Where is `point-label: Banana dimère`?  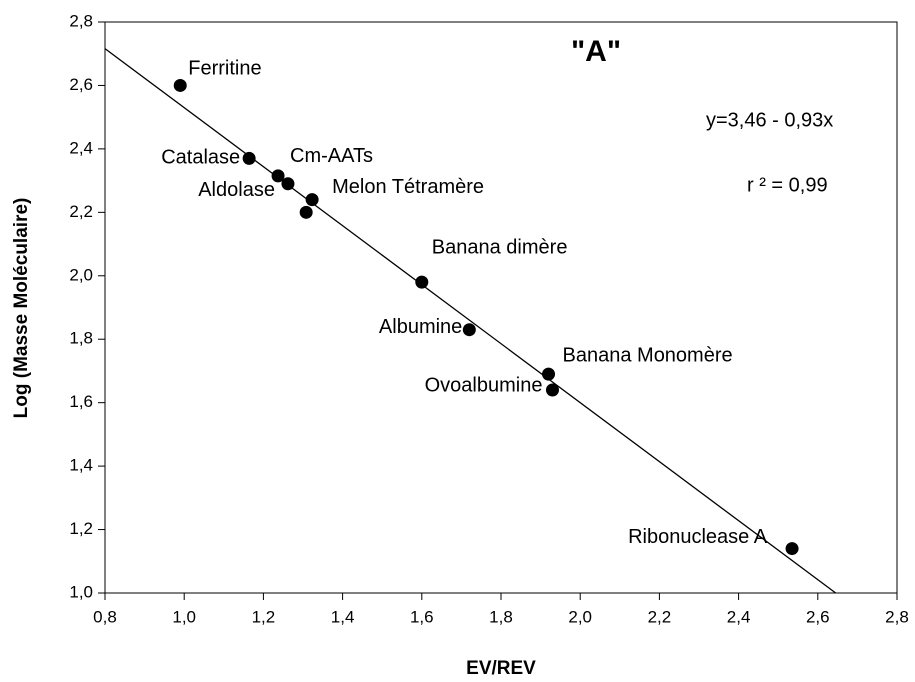
point-label: Banana dimère is located at coordinates (500, 247).